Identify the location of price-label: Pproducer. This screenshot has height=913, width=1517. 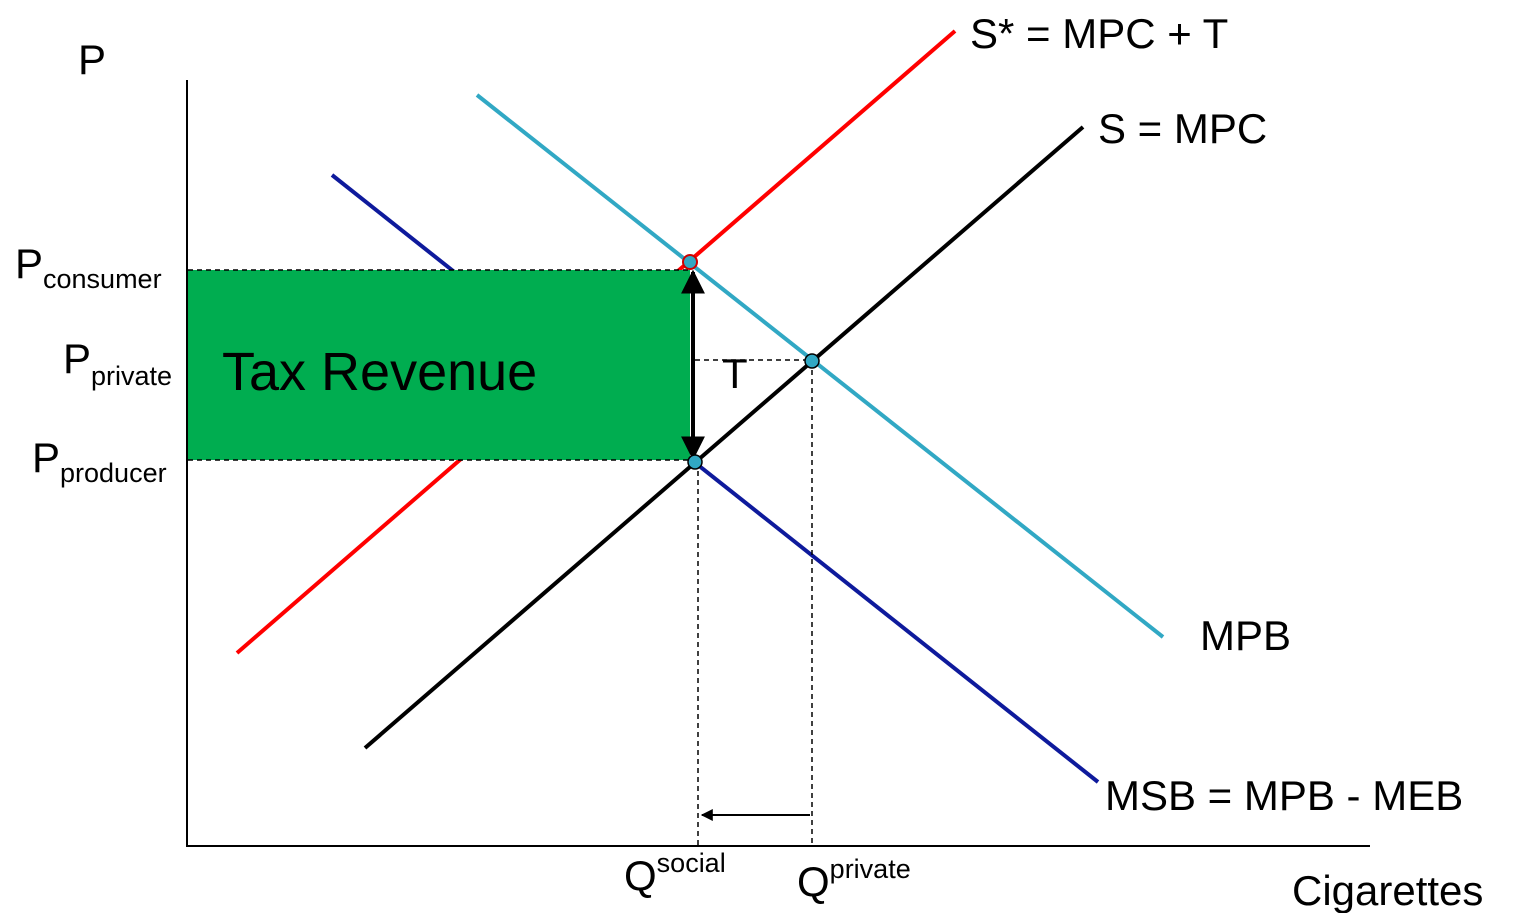
(99, 461).